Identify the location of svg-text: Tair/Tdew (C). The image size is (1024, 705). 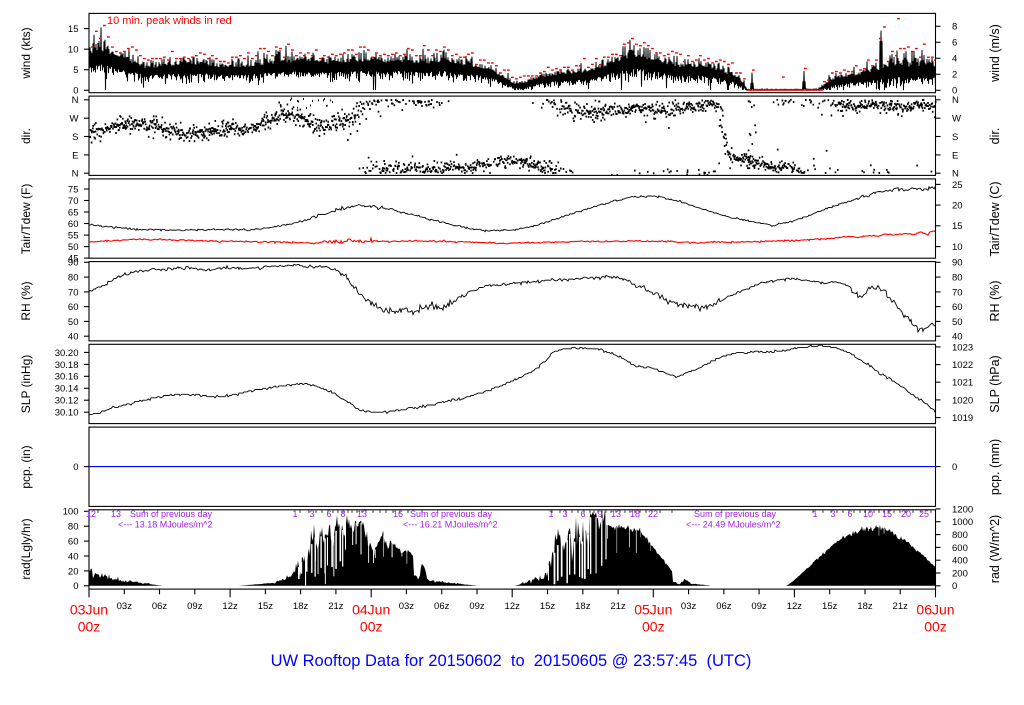
(995, 218).